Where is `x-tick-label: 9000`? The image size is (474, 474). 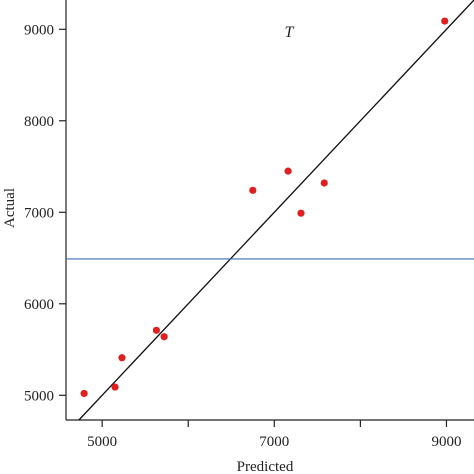 x-tick-label: 9000 is located at coordinates (446, 442).